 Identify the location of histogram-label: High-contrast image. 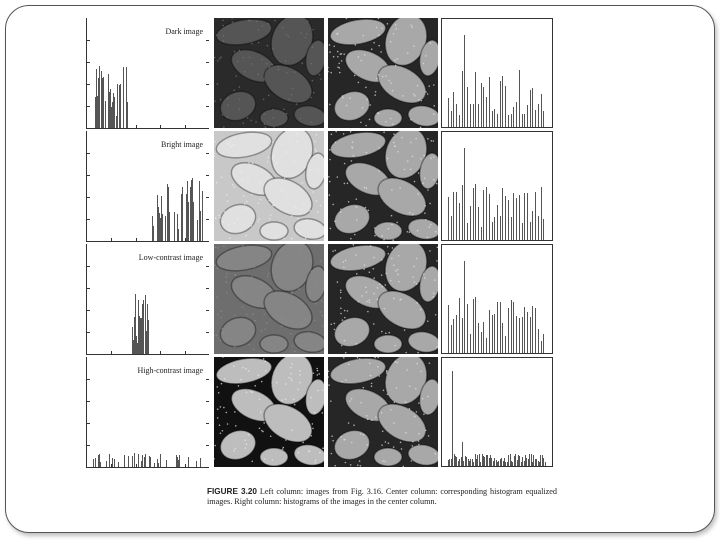
(170, 370).